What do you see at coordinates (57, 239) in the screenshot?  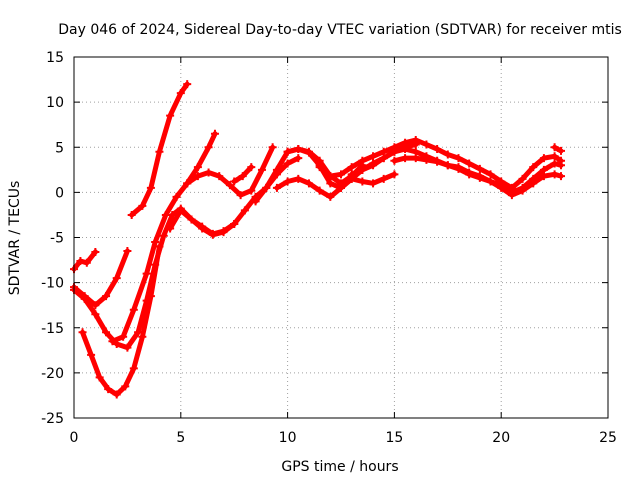 I see `y-tick-label: -5` at bounding box center [57, 239].